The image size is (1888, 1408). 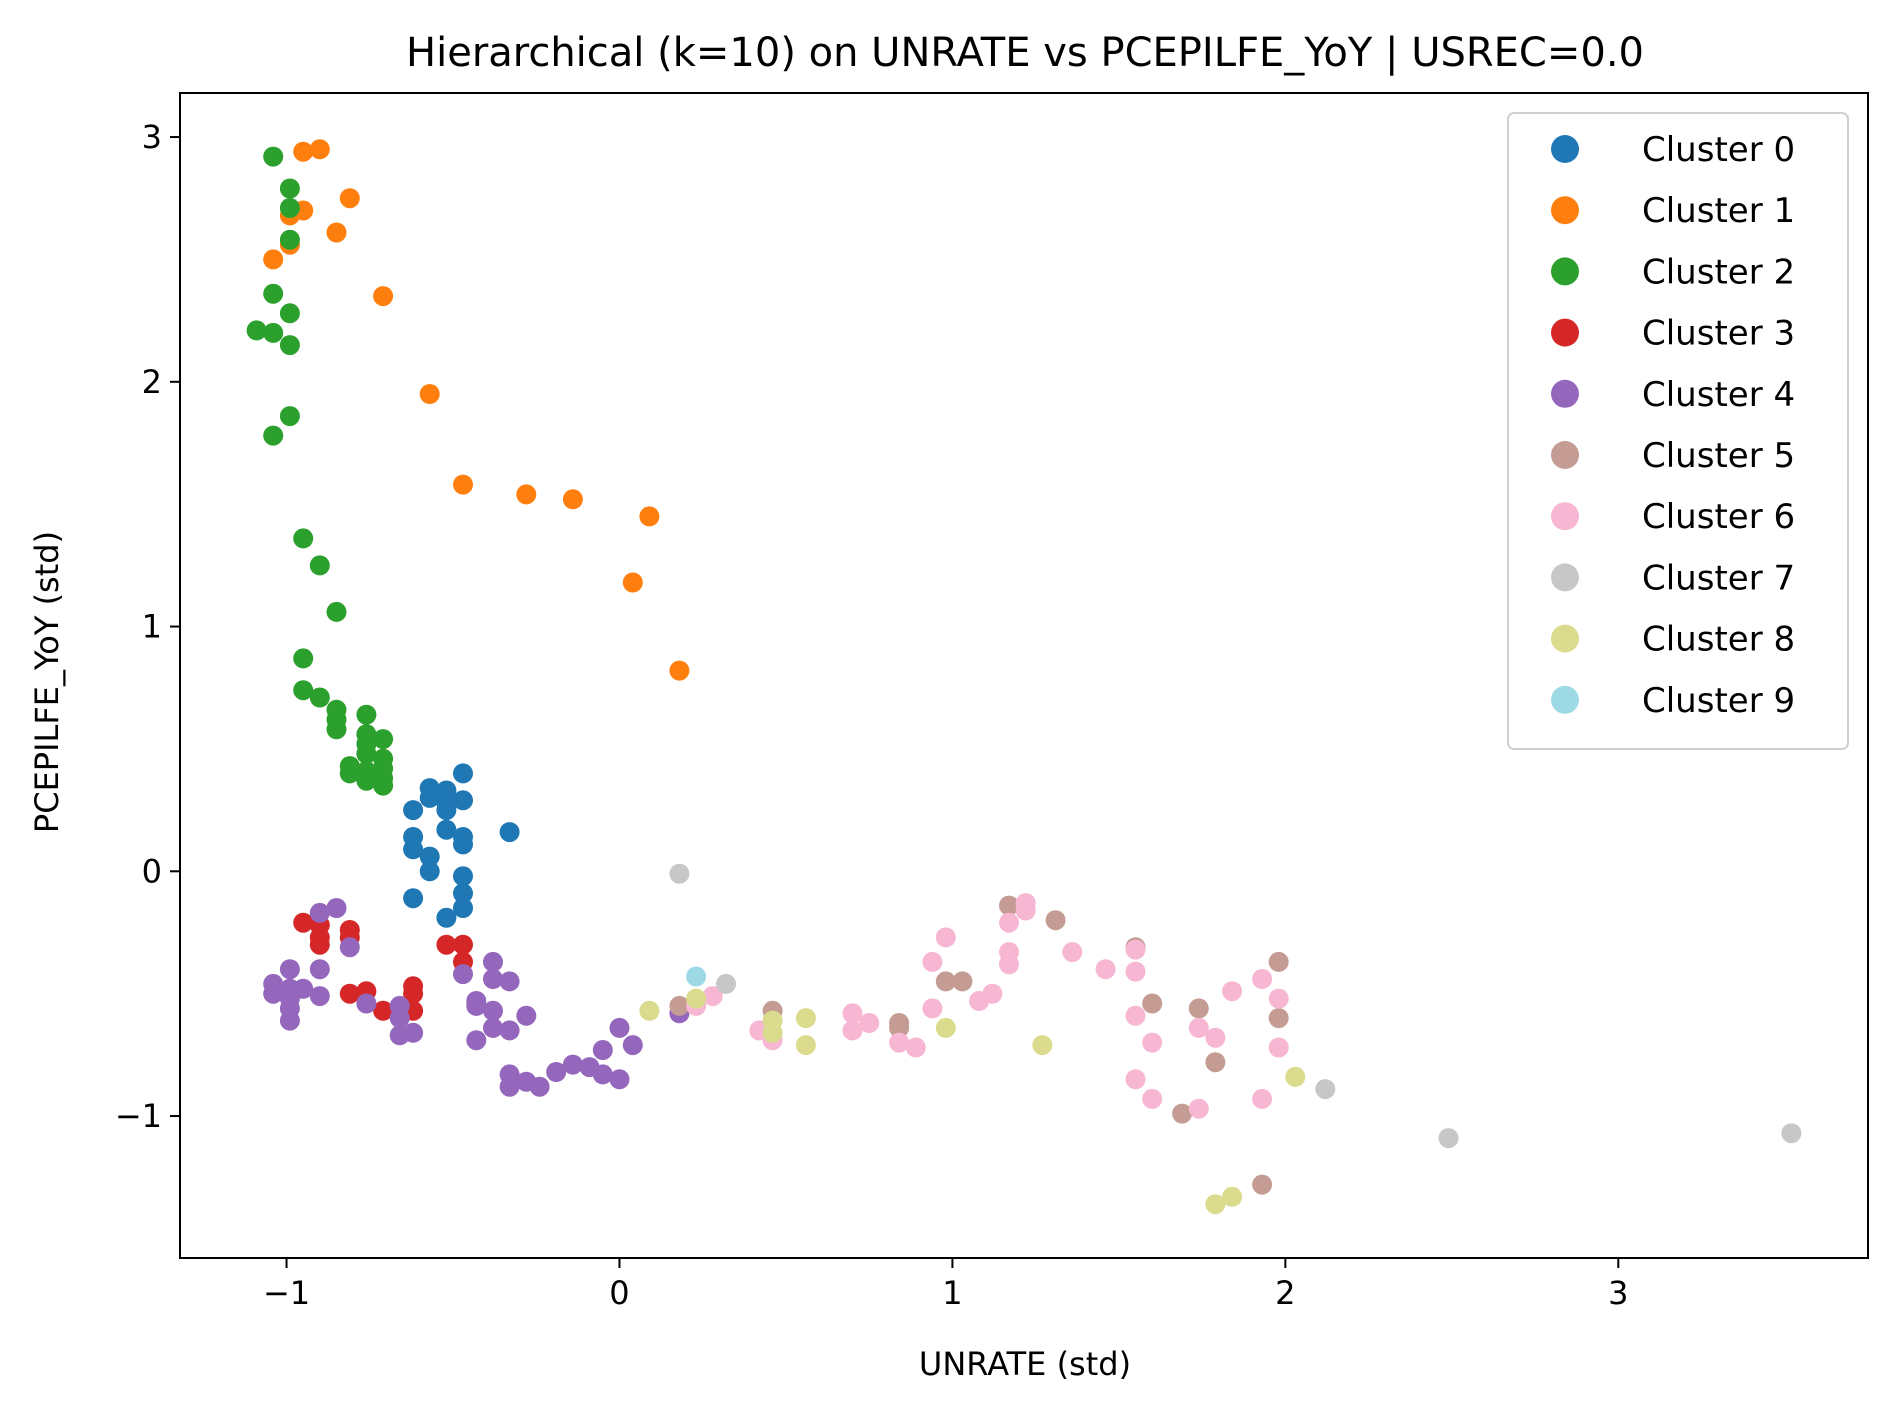 What do you see at coordinates (1718, 701) in the screenshot?
I see `legend-label-cluster-9: Cluster 9` at bounding box center [1718, 701].